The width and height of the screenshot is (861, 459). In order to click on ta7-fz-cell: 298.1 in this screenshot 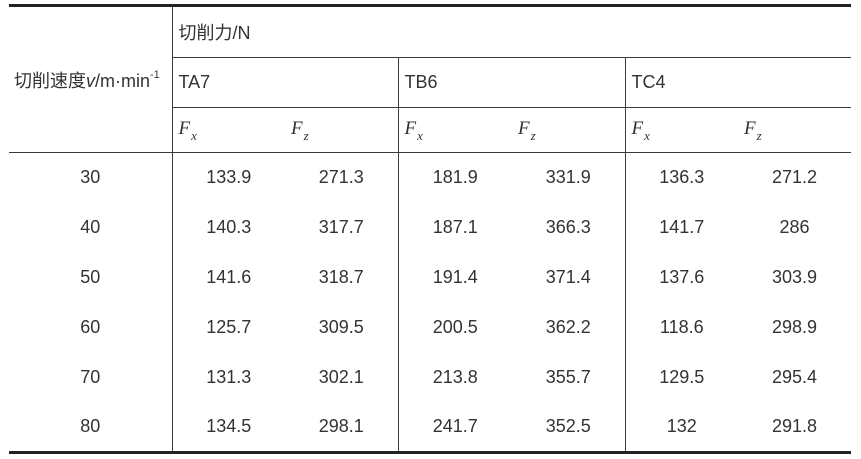, I will do `click(342, 427)`.